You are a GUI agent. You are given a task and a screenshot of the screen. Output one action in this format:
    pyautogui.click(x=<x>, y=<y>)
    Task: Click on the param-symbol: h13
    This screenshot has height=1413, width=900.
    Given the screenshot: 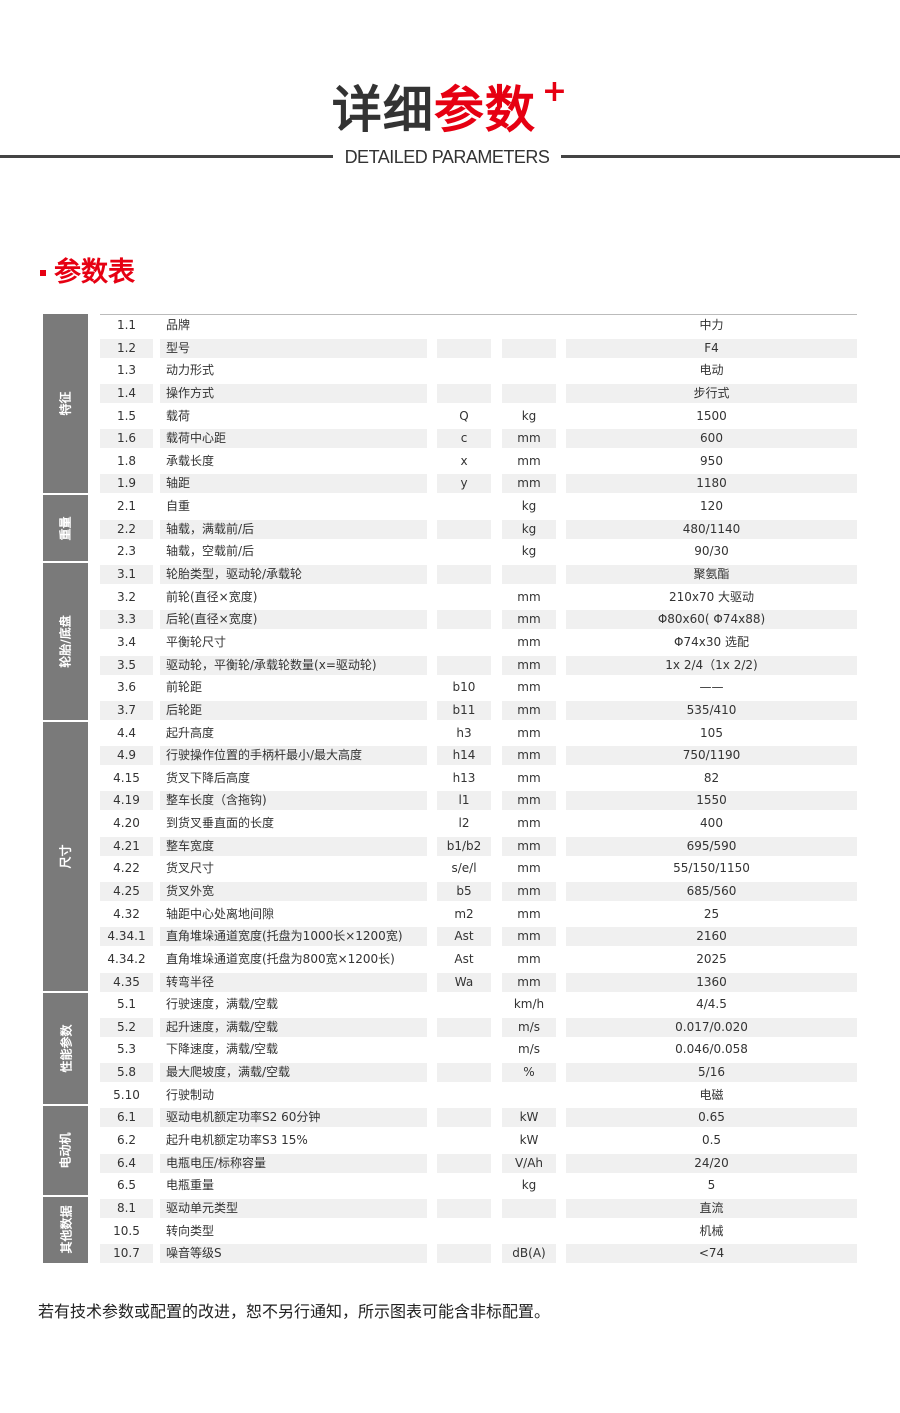 What is the action you would take?
    pyautogui.click(x=464, y=777)
    